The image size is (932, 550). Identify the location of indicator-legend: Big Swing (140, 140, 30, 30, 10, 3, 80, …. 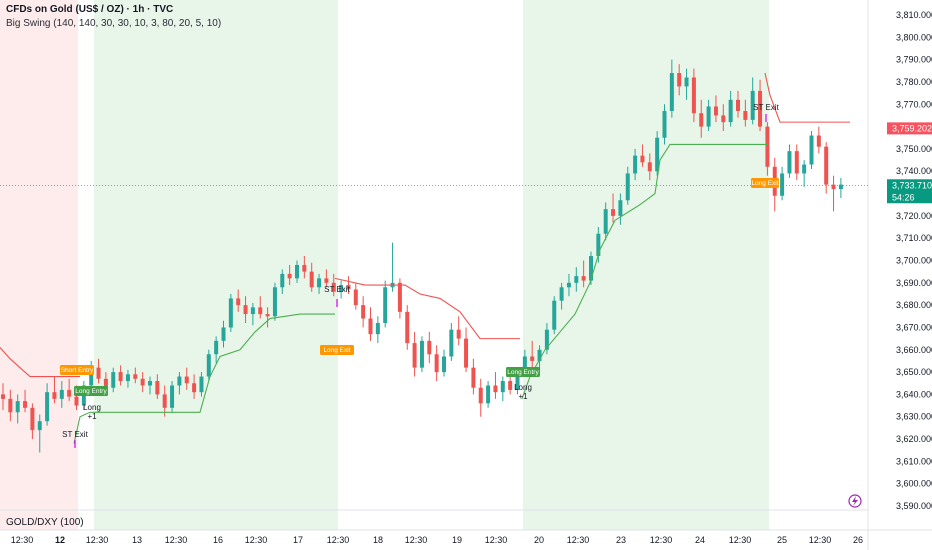
(114, 23).